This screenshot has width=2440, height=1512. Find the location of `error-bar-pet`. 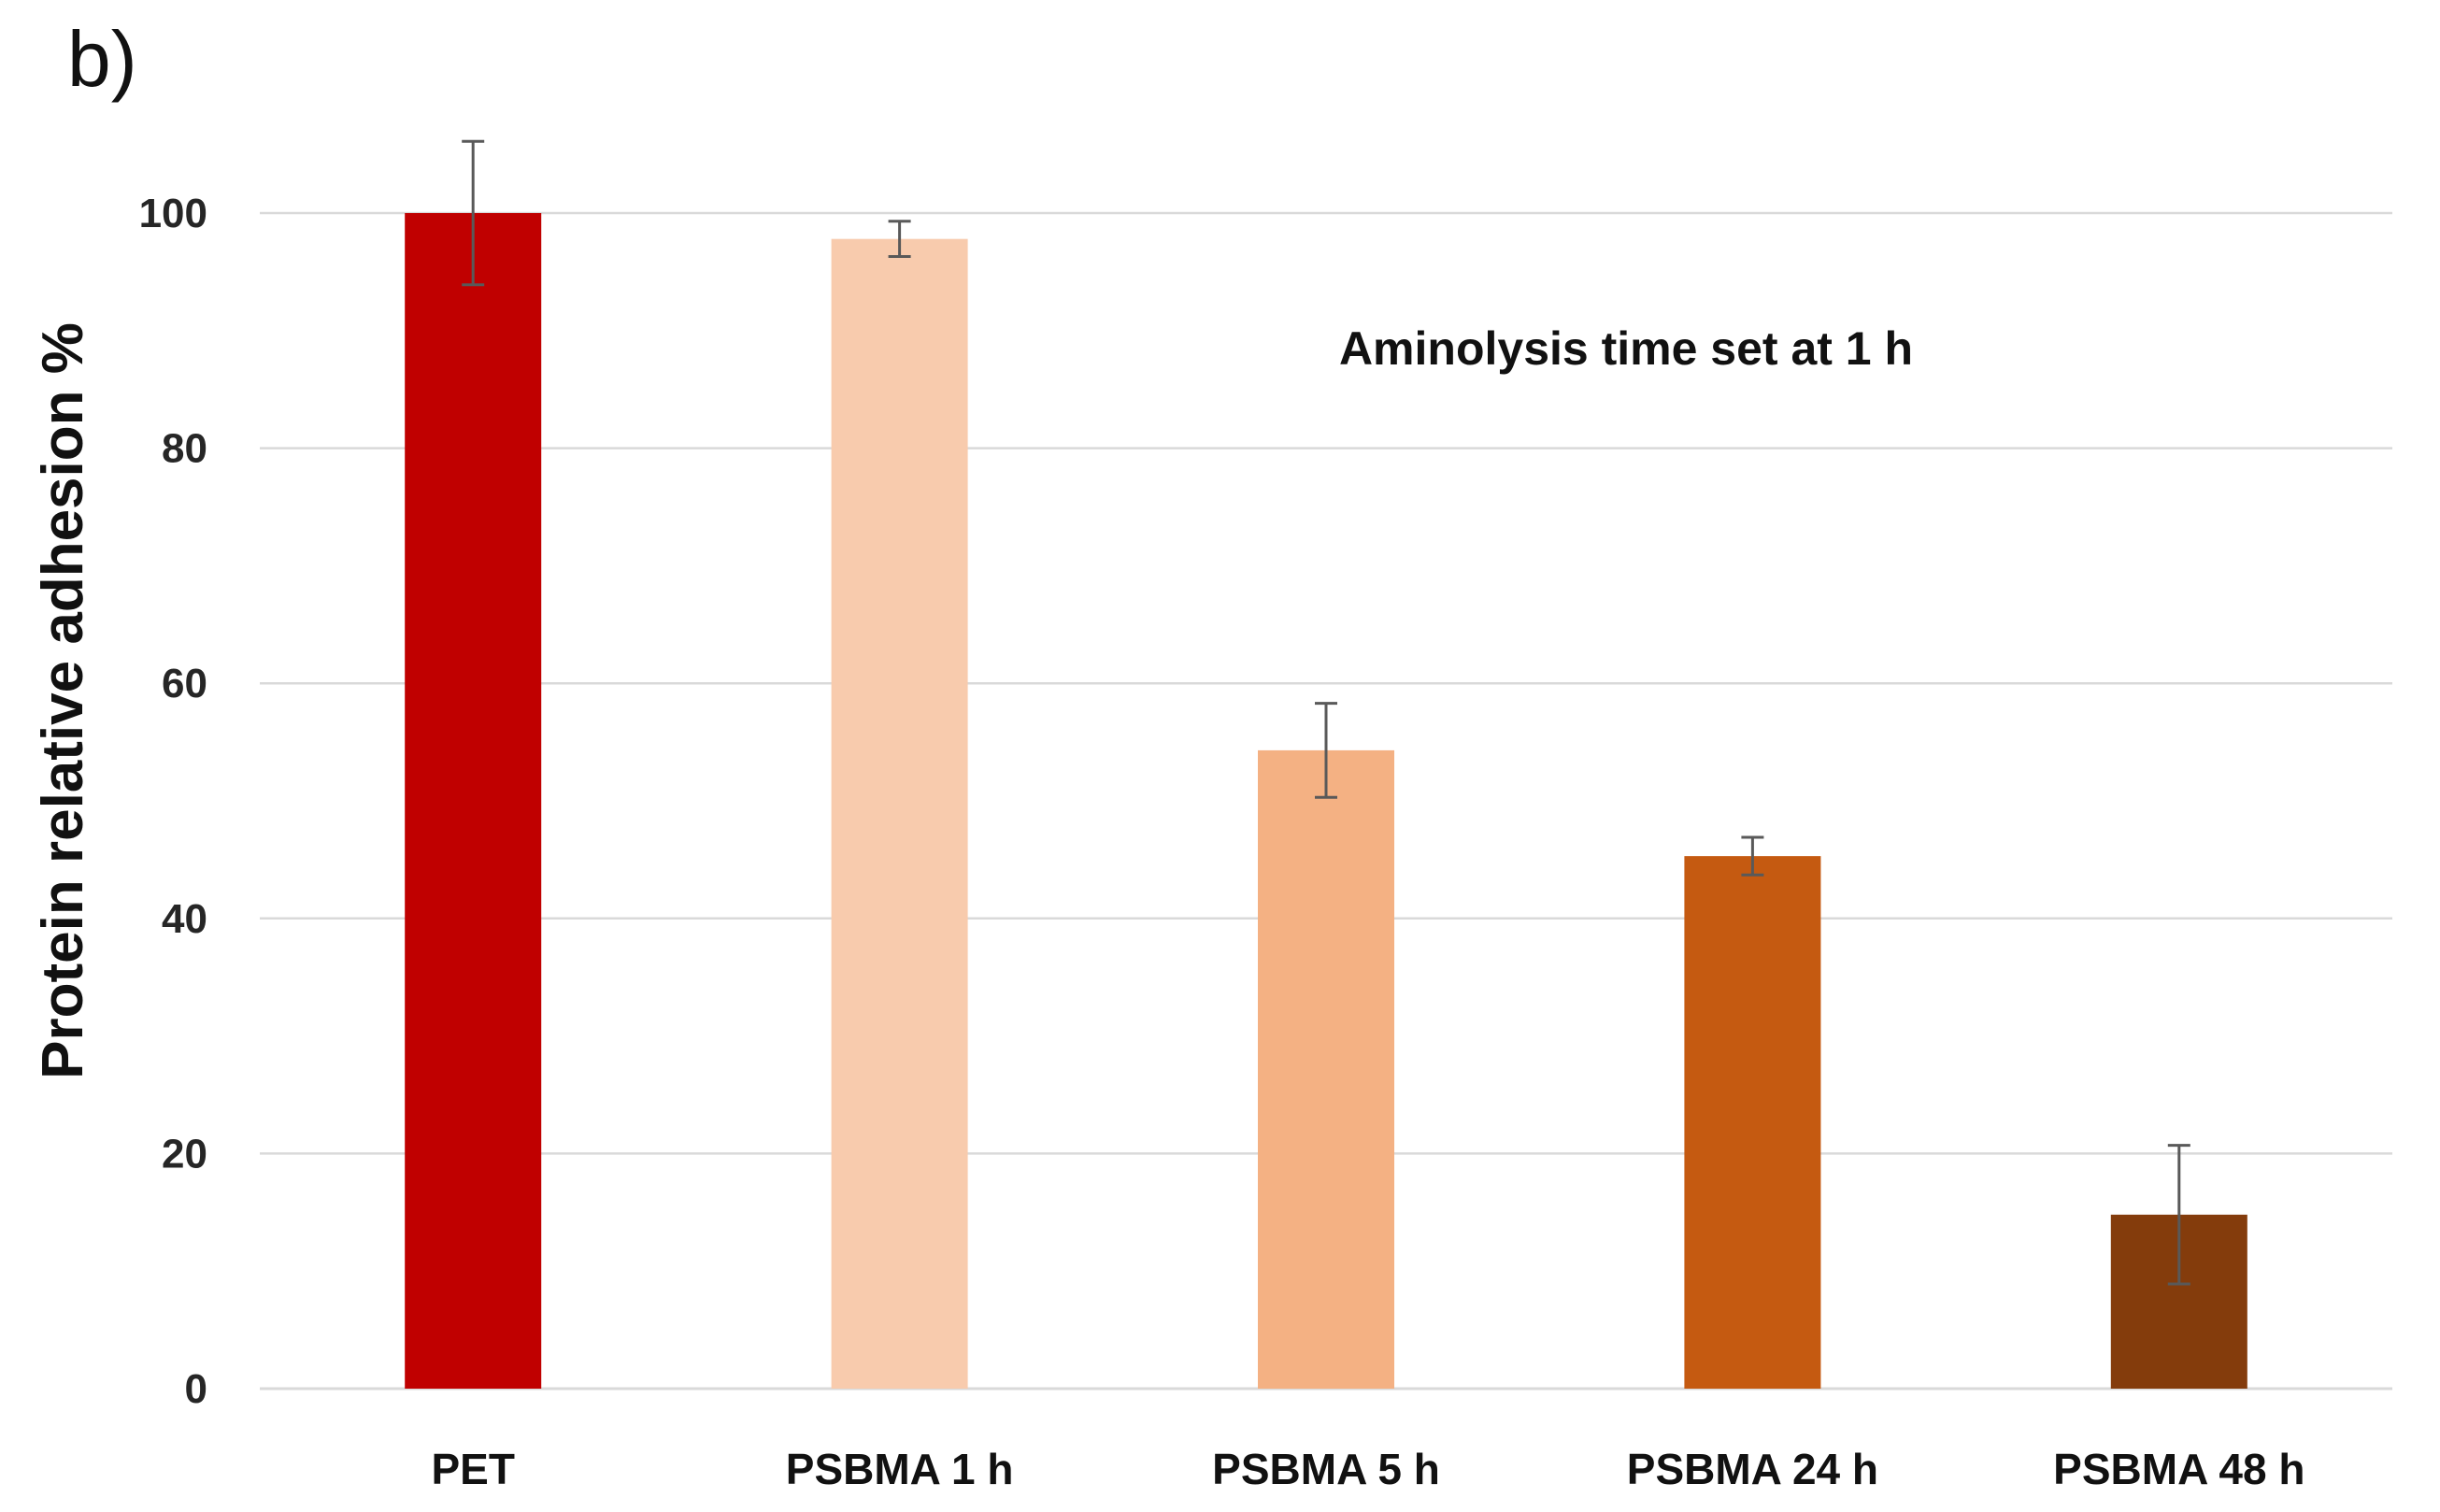

error-bar-pet is located at coordinates (473, 213).